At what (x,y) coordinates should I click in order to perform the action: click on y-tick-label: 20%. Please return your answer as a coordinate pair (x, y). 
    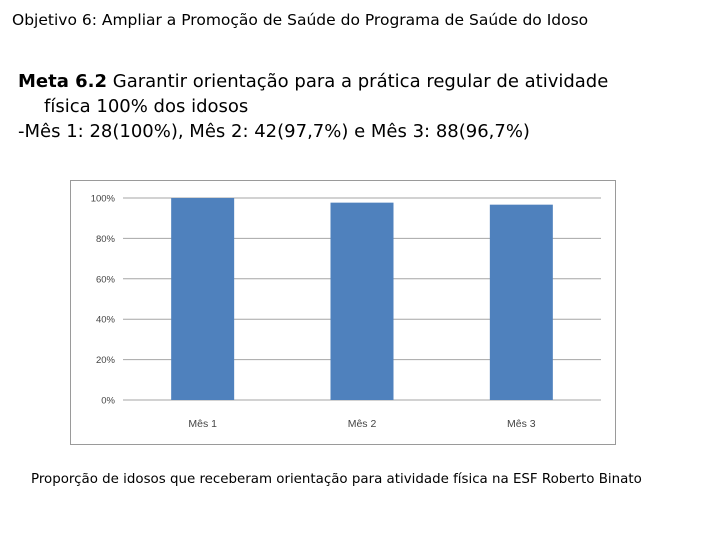
    Looking at the image, I should click on (106, 360).